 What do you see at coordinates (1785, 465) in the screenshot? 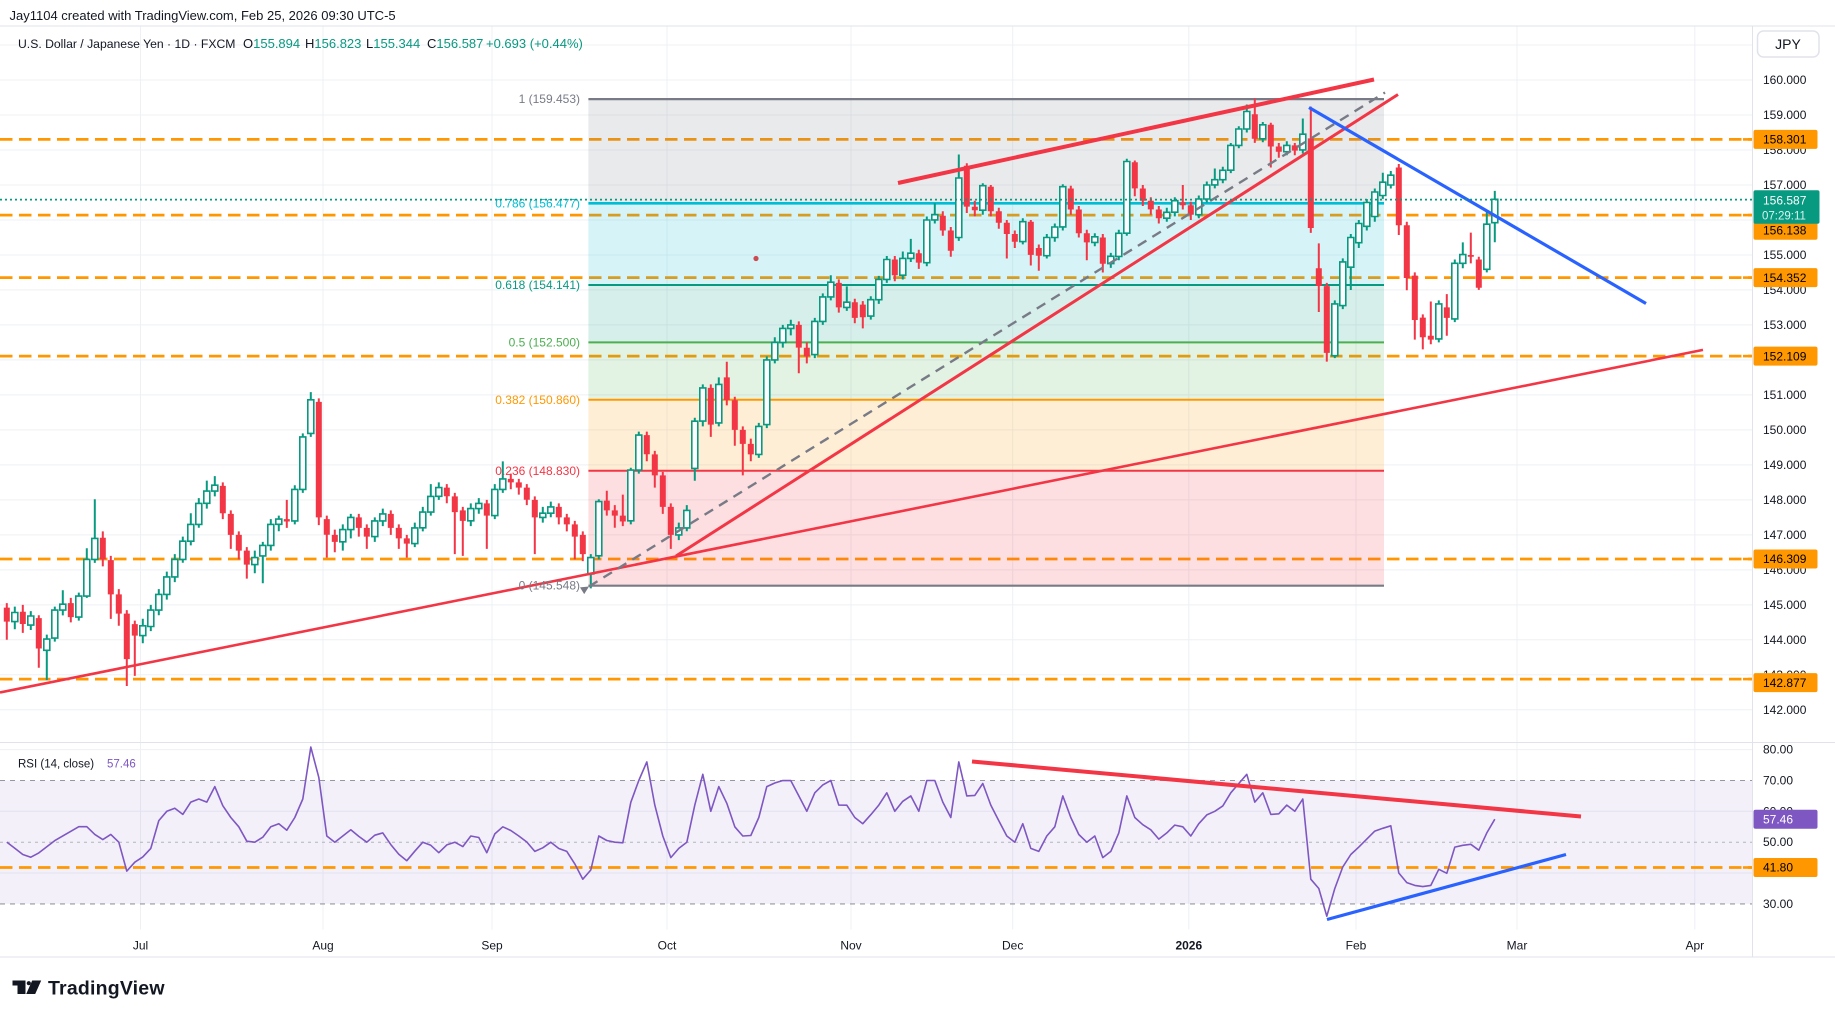
I see `svg-text: 149.000` at bounding box center [1785, 465].